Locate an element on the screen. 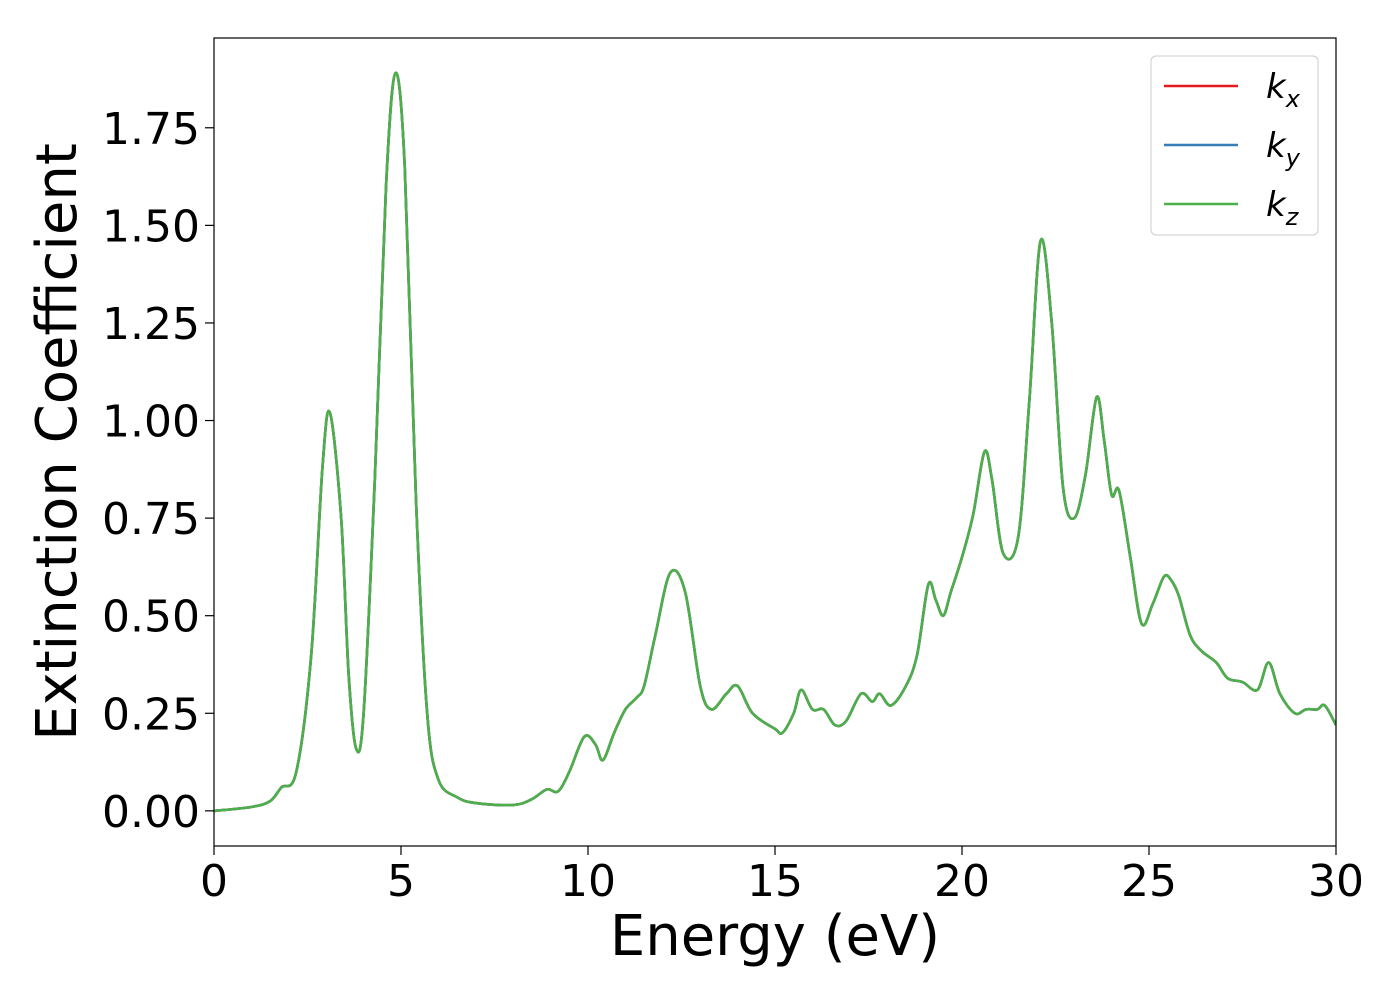  x-axis-ticks: 0 5 10 15 20 25 30 is located at coordinates (782, 876).